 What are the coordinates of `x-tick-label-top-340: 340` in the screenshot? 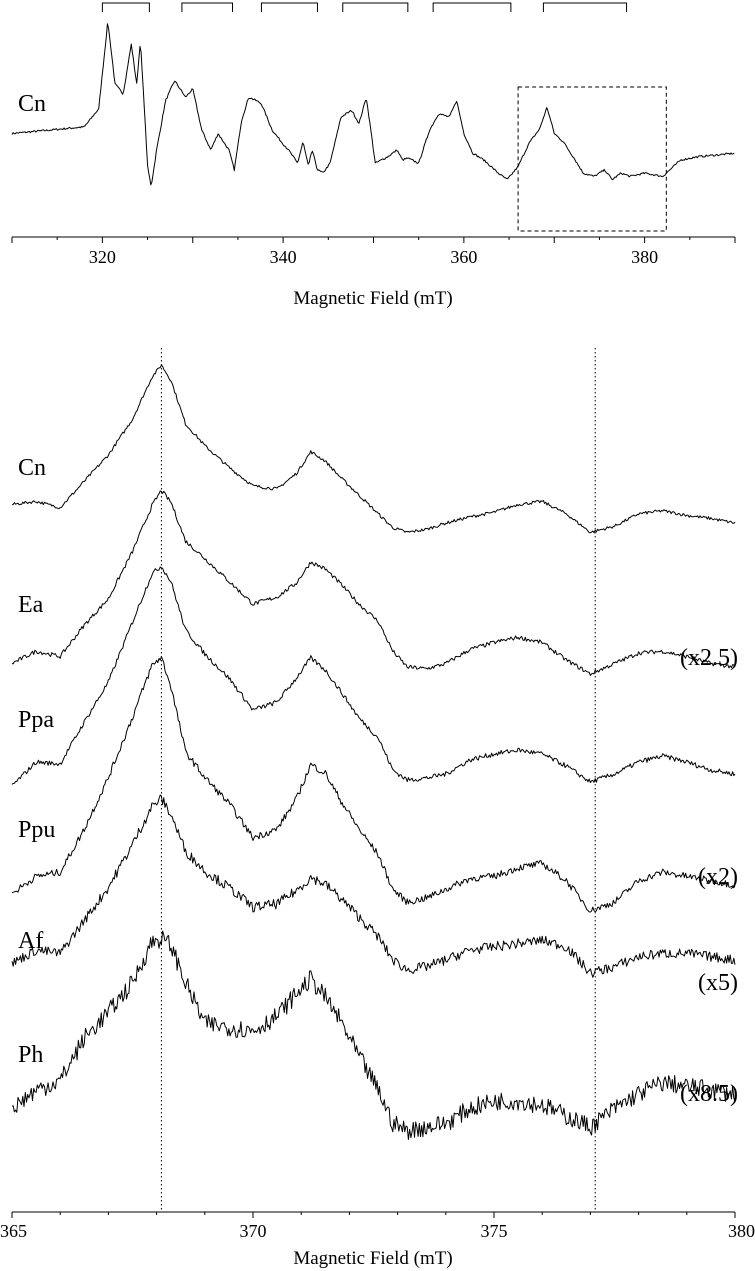 It's located at (283, 257).